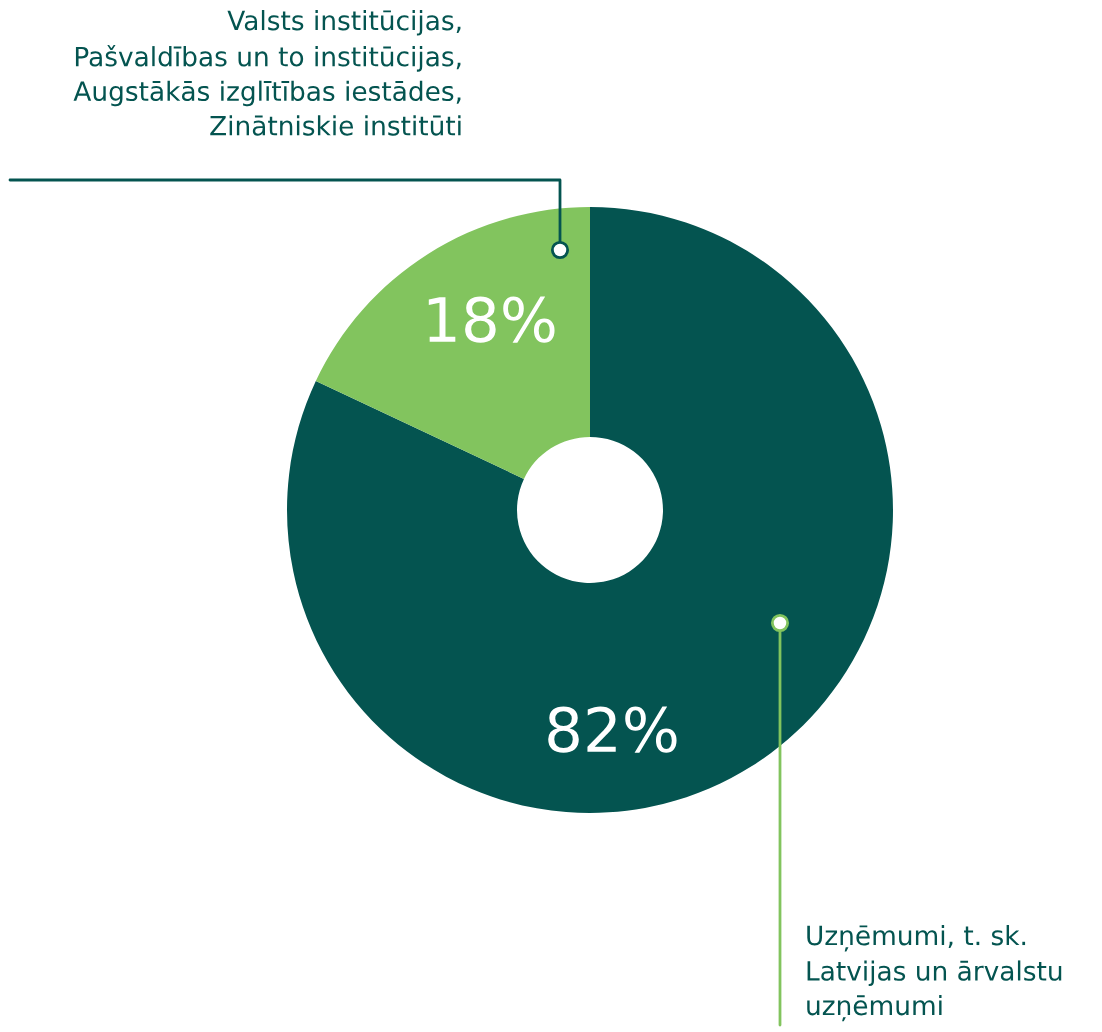 Image resolution: width=1102 pixels, height=1032 pixels. I want to click on slice-label: Valsts institūcijas, Pašvaldības un to institūcijas, Augstākās izglītības iestādes, Zinātniskie institūti, so click(267, 73).